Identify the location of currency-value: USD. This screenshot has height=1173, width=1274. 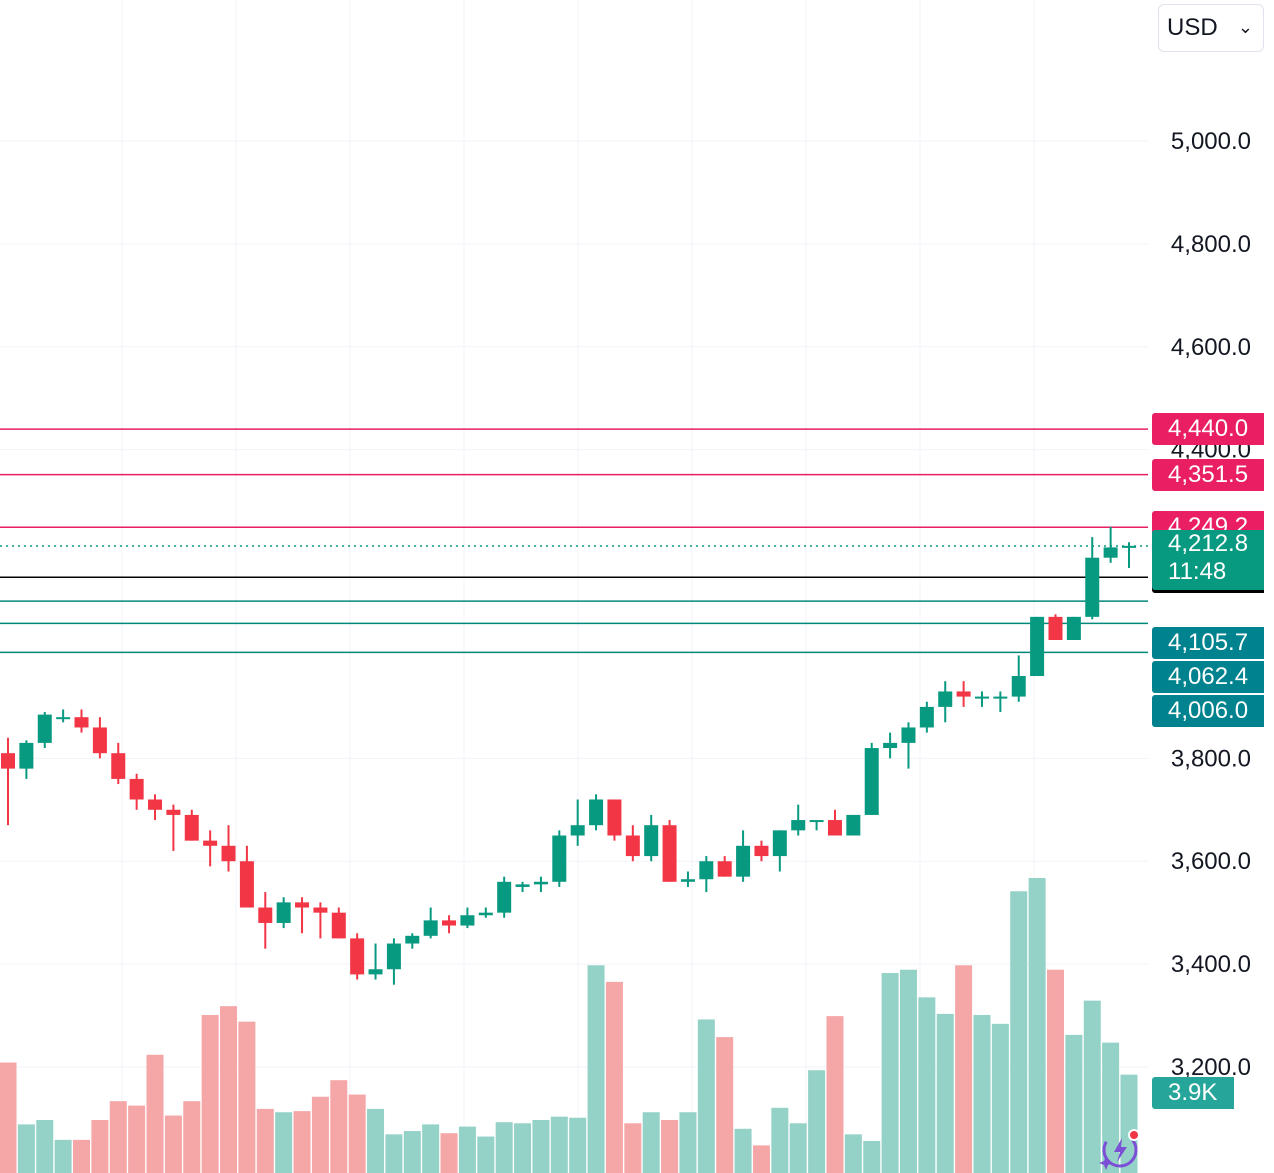
(1192, 27).